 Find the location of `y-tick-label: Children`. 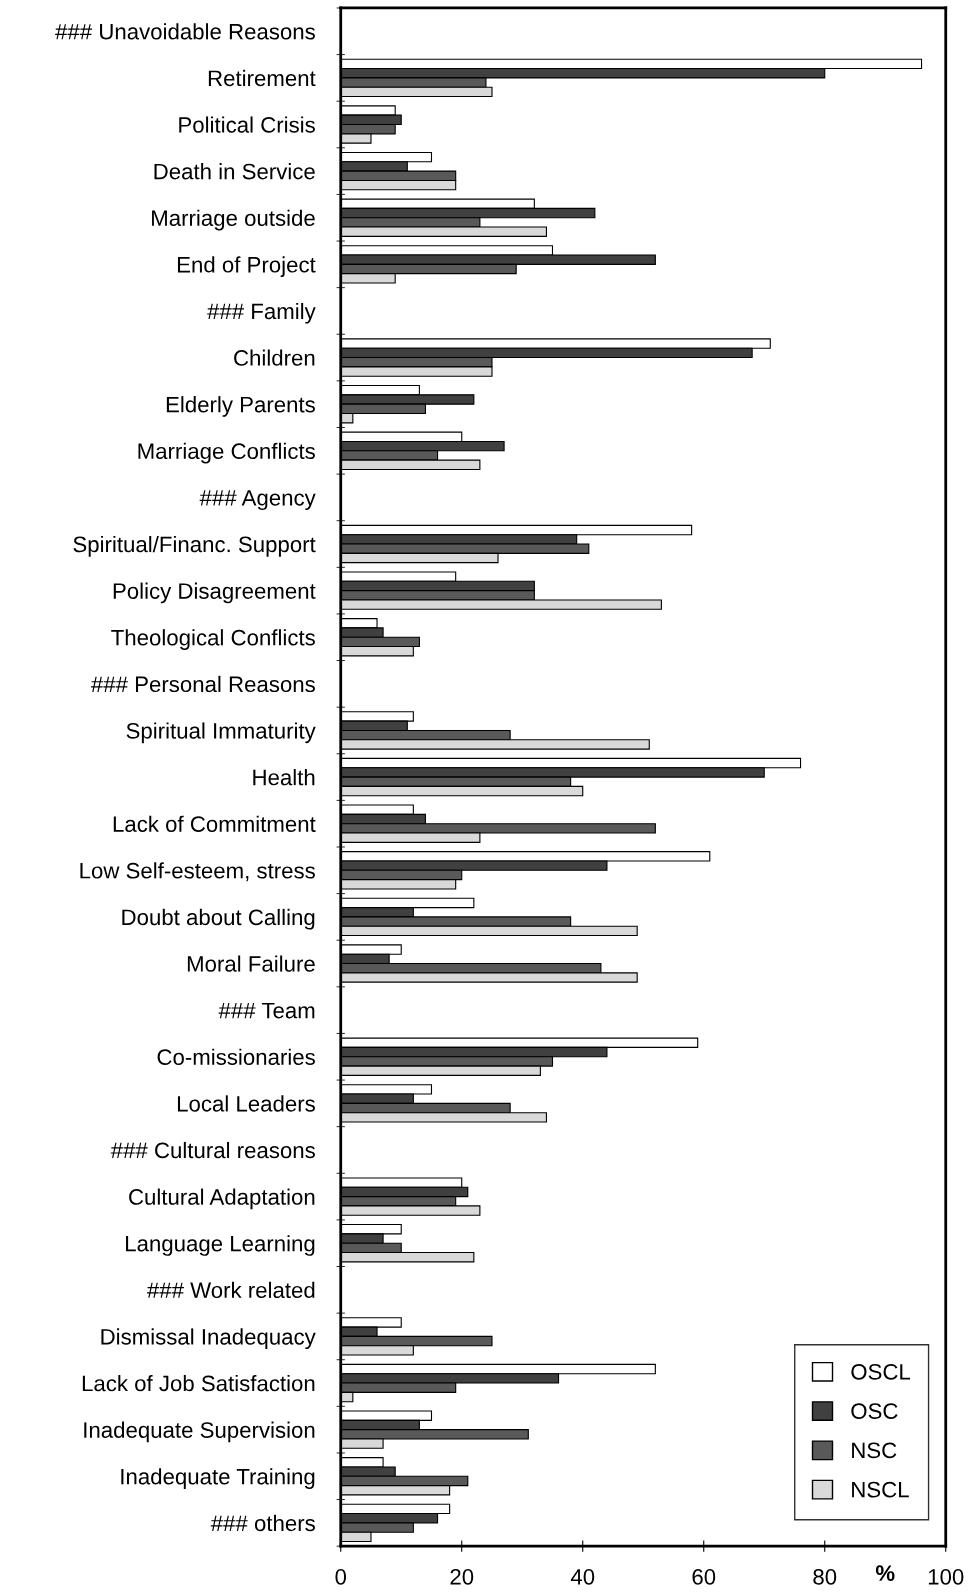

y-tick-label: Children is located at coordinates (274, 357).